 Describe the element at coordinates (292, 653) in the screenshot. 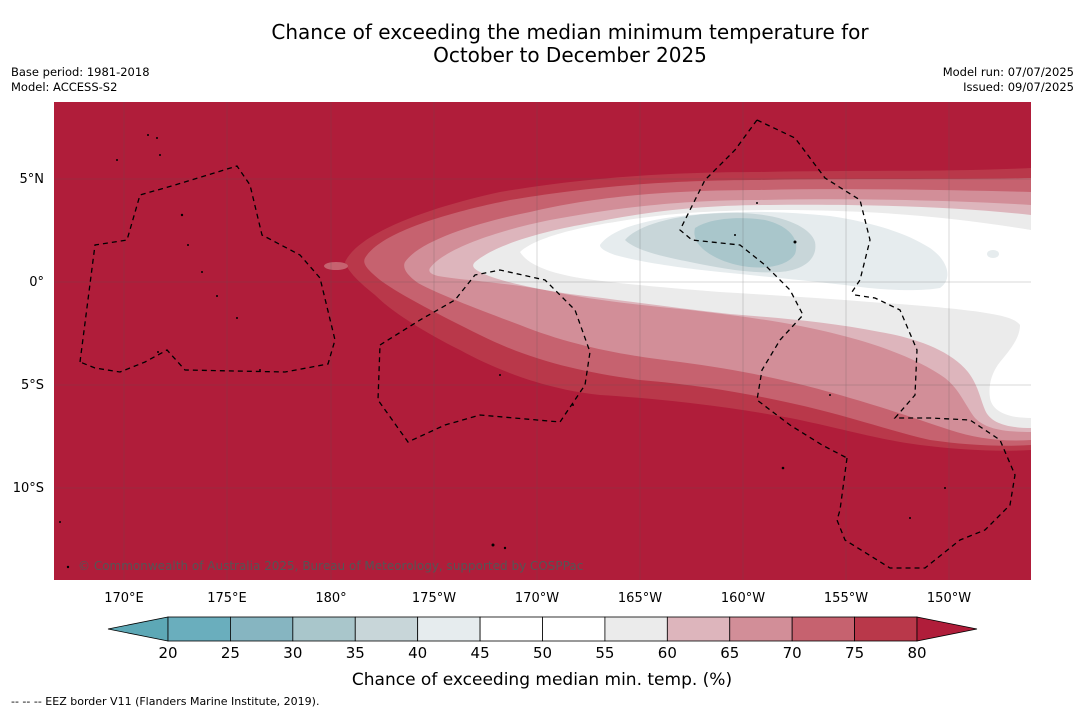

I see `colorbar-tick-label: 30` at that location.